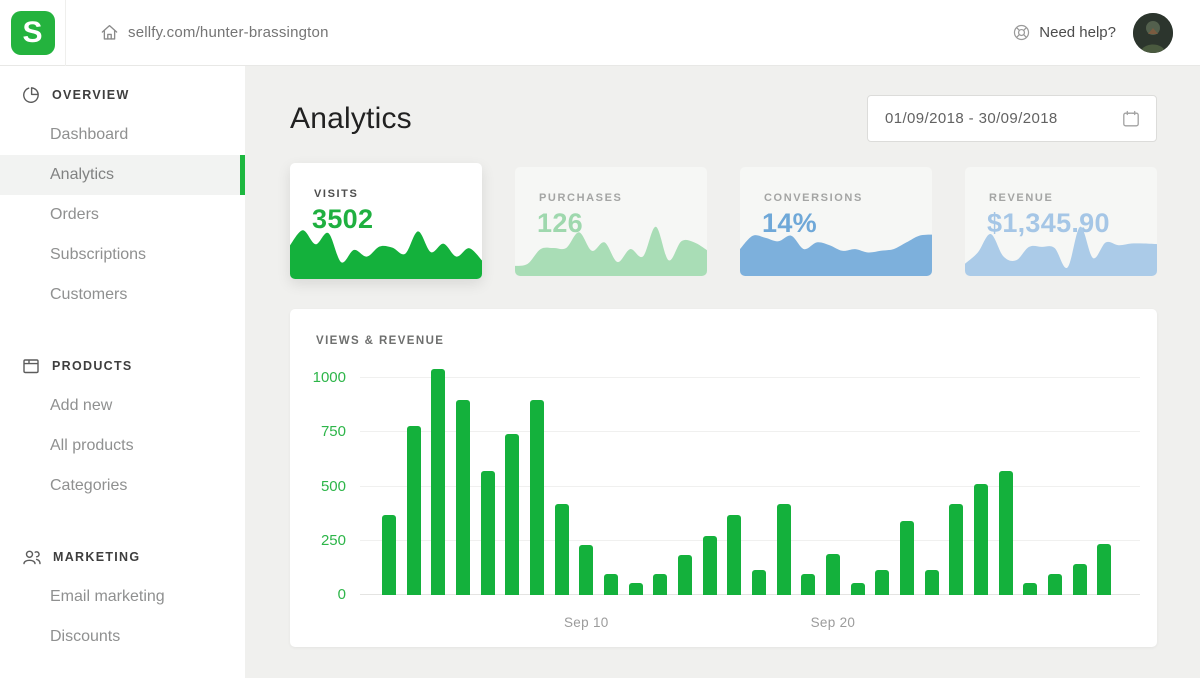  What do you see at coordinates (336, 194) in the screenshot?
I see `stat-card-label: VISITS` at bounding box center [336, 194].